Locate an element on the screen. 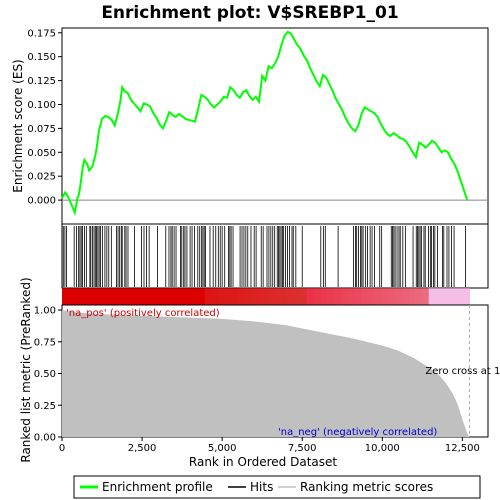 Image resolution: width=500 pixels, height=500 pixels. legend-box is located at coordinates (277, 487).